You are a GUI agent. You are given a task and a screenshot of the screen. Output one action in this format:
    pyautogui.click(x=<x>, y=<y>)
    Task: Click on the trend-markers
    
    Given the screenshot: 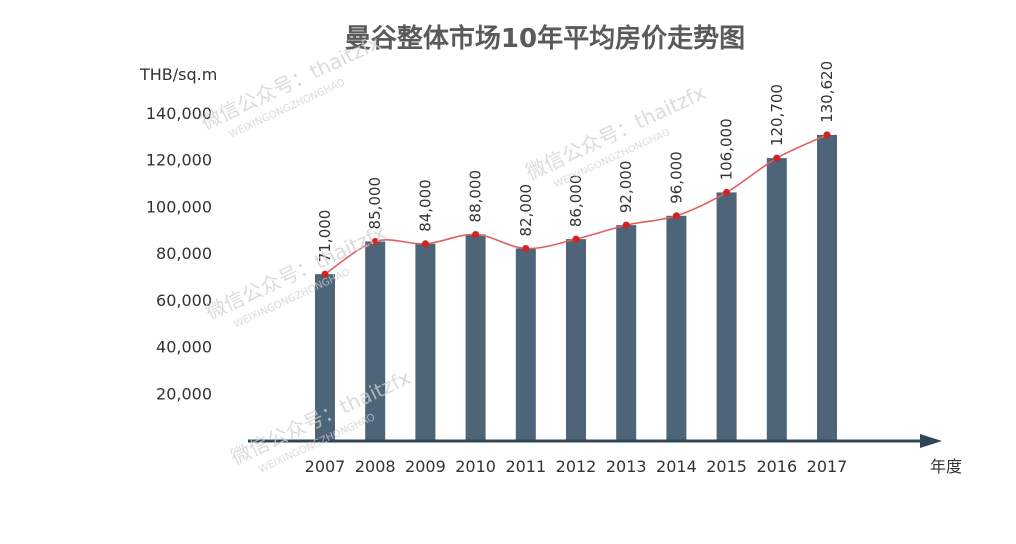 What is the action you would take?
    pyautogui.click(x=576, y=204)
    